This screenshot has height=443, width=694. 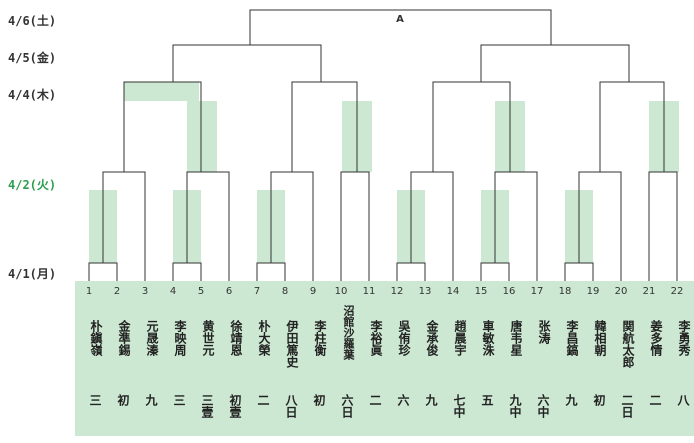 What do you see at coordinates (656, 338) in the screenshot?
I see `player-name: 姜多情` at bounding box center [656, 338].